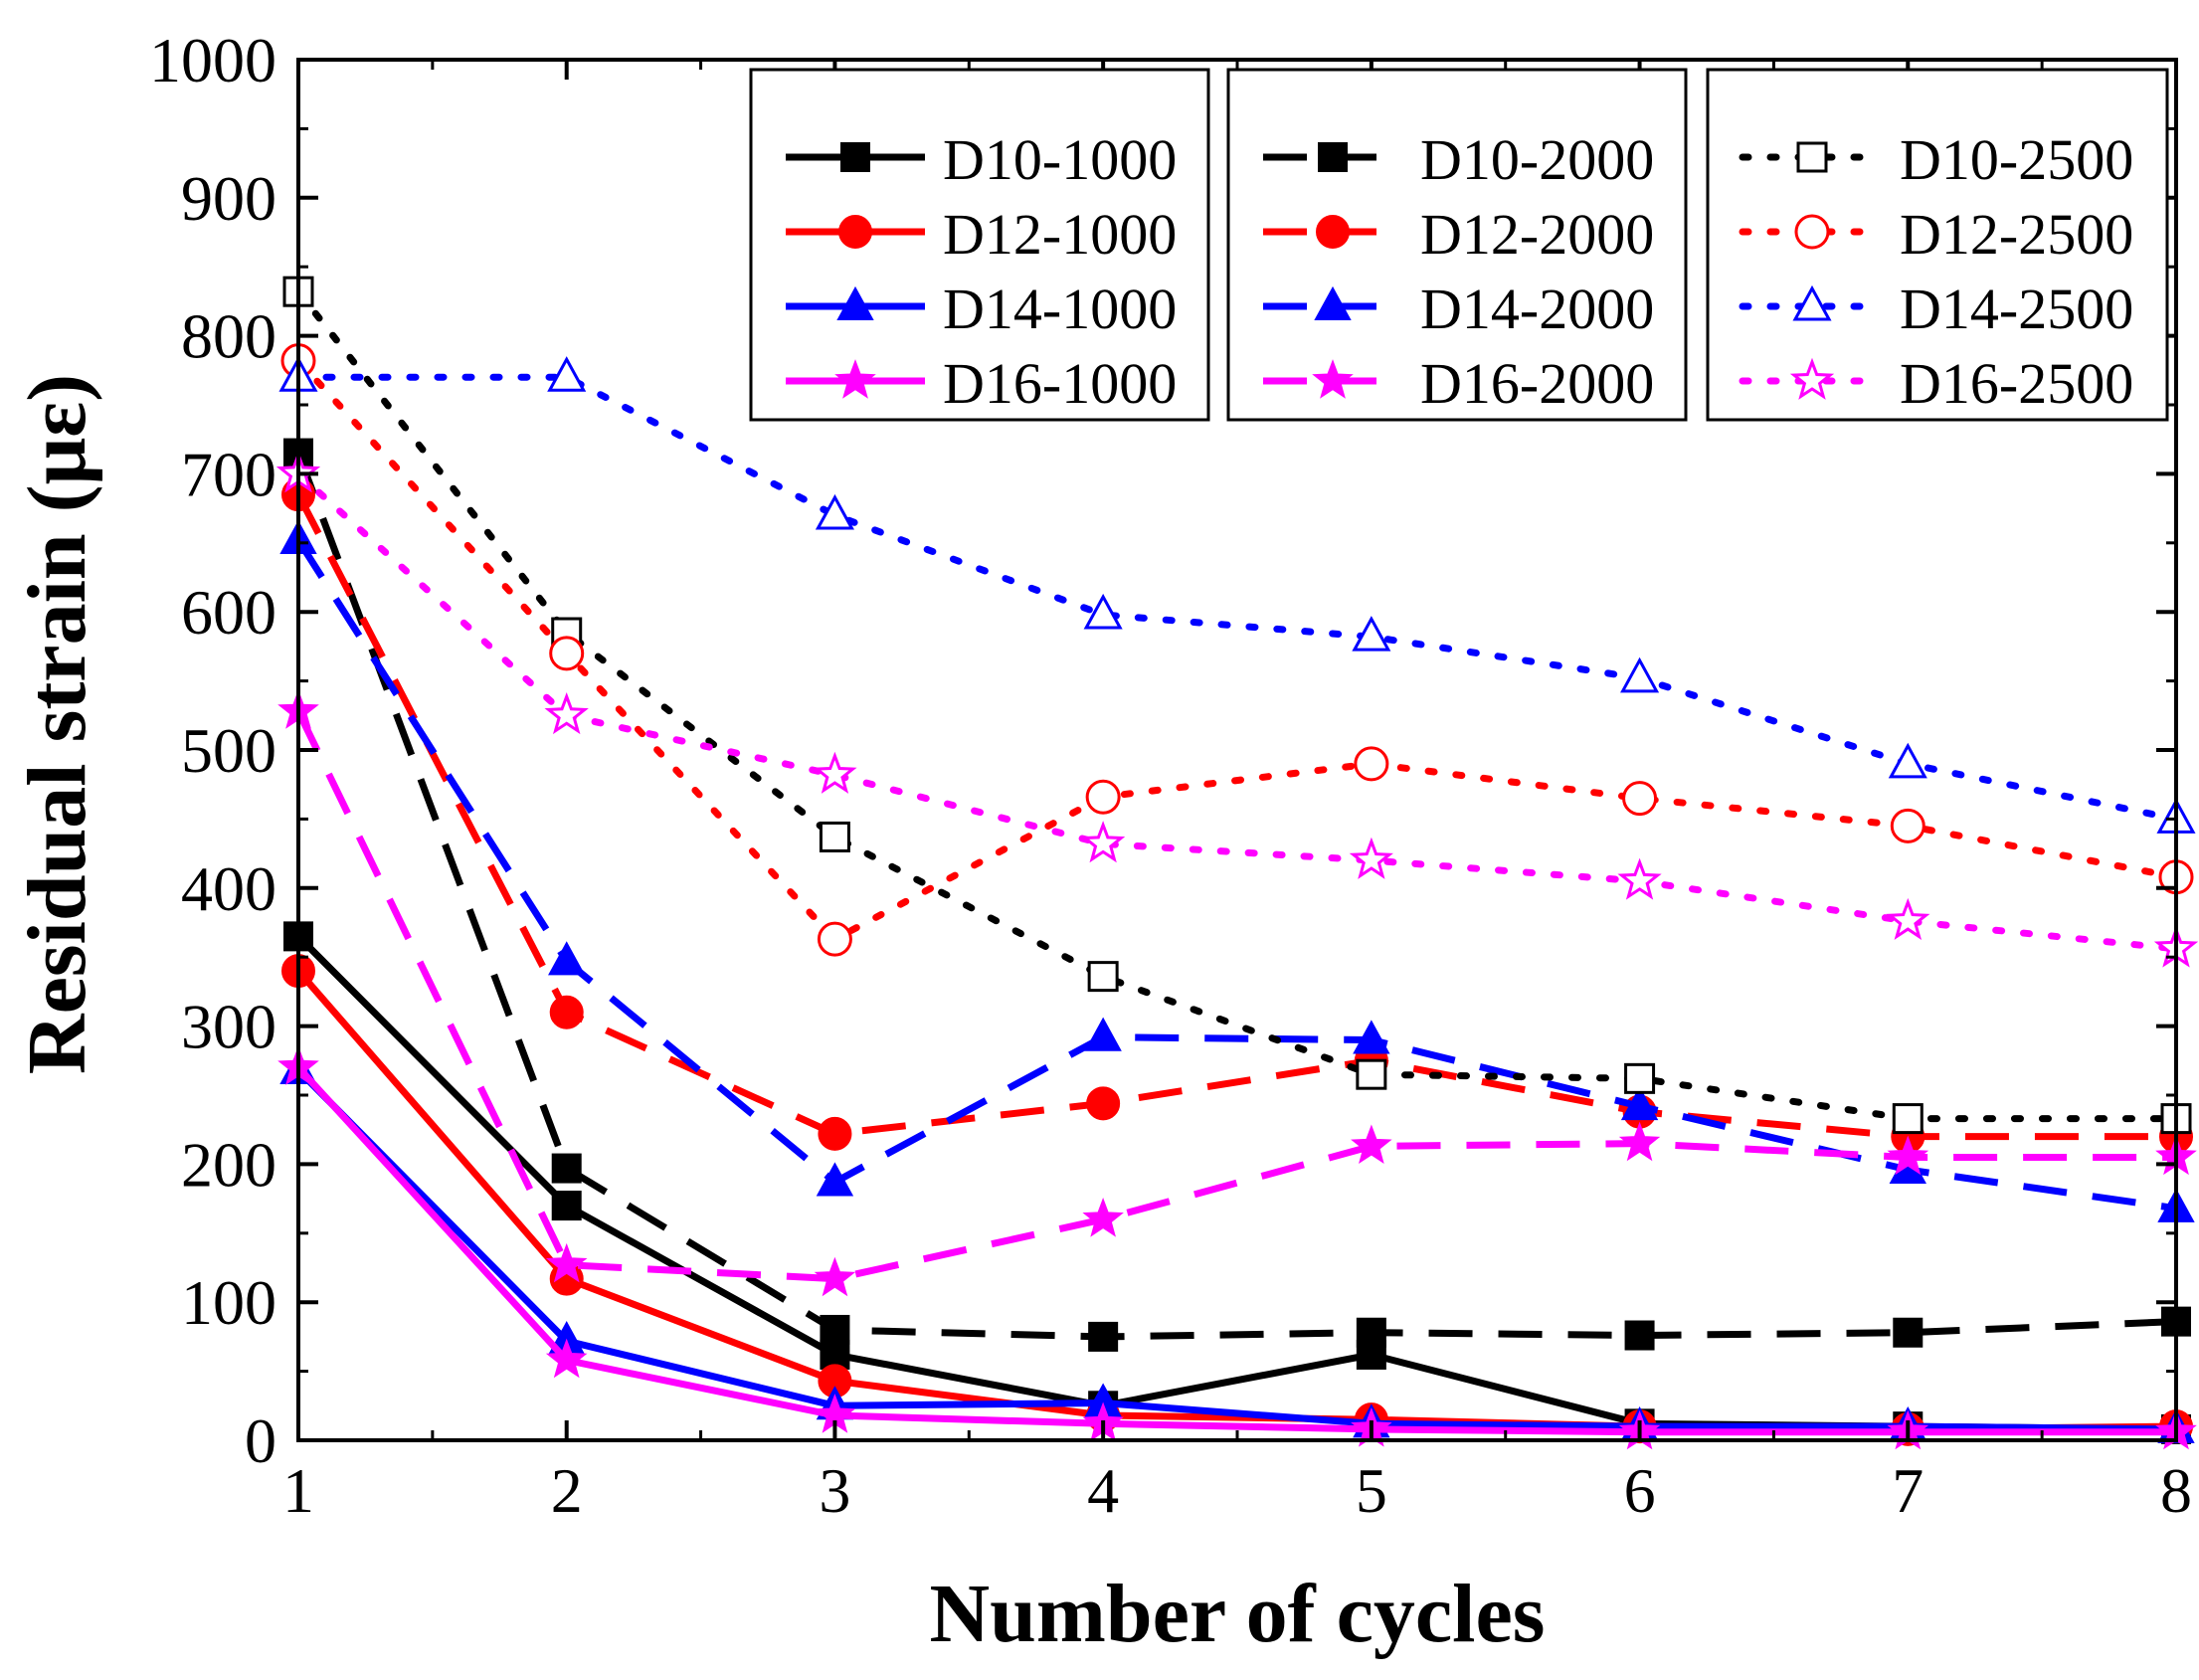 This screenshot has height=1680, width=2199. I want to click on legend-item-D16-1000: D16-1000, so click(981, 383).